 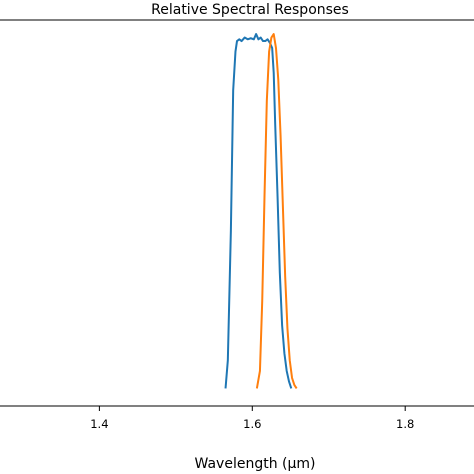 I want to click on x-tick-label: 1.8, so click(x=405, y=424).